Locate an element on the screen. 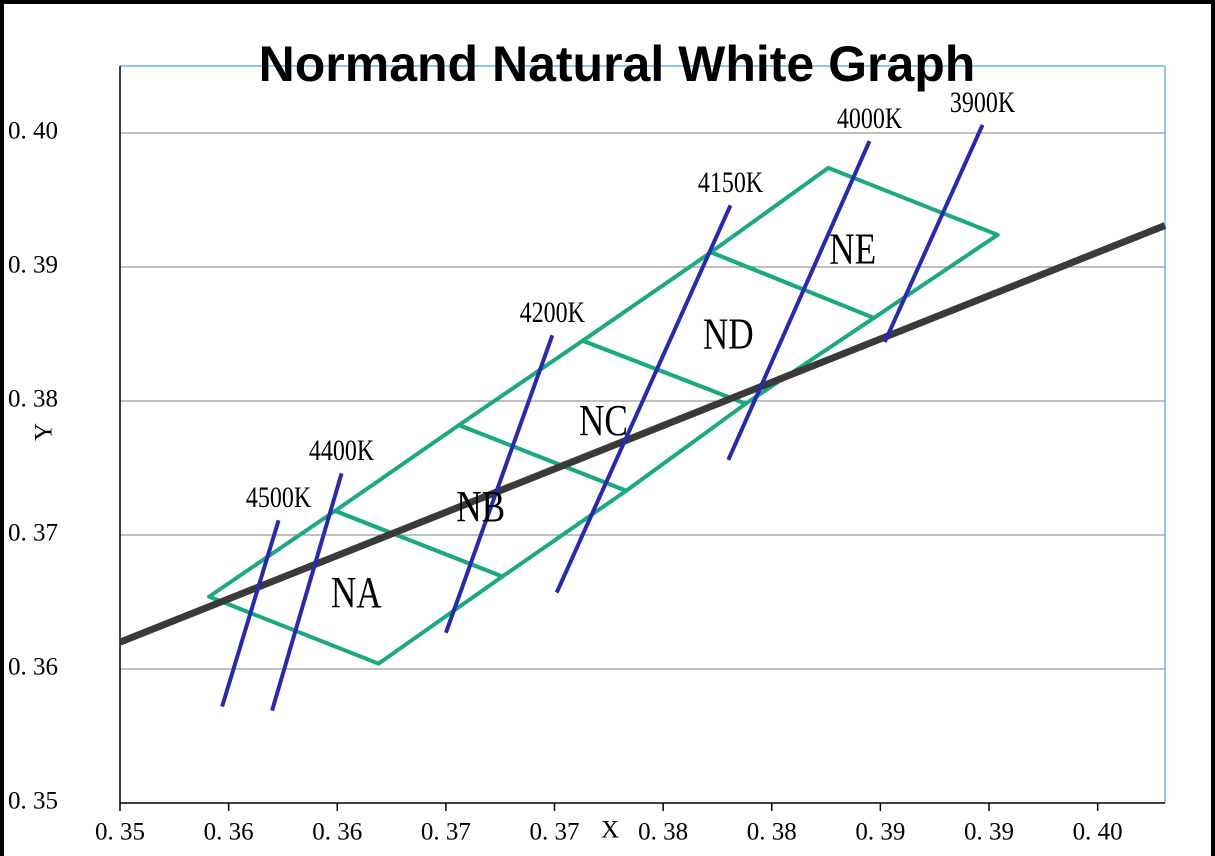 The height and width of the screenshot is (856, 1215). region is located at coordinates (854, 242).